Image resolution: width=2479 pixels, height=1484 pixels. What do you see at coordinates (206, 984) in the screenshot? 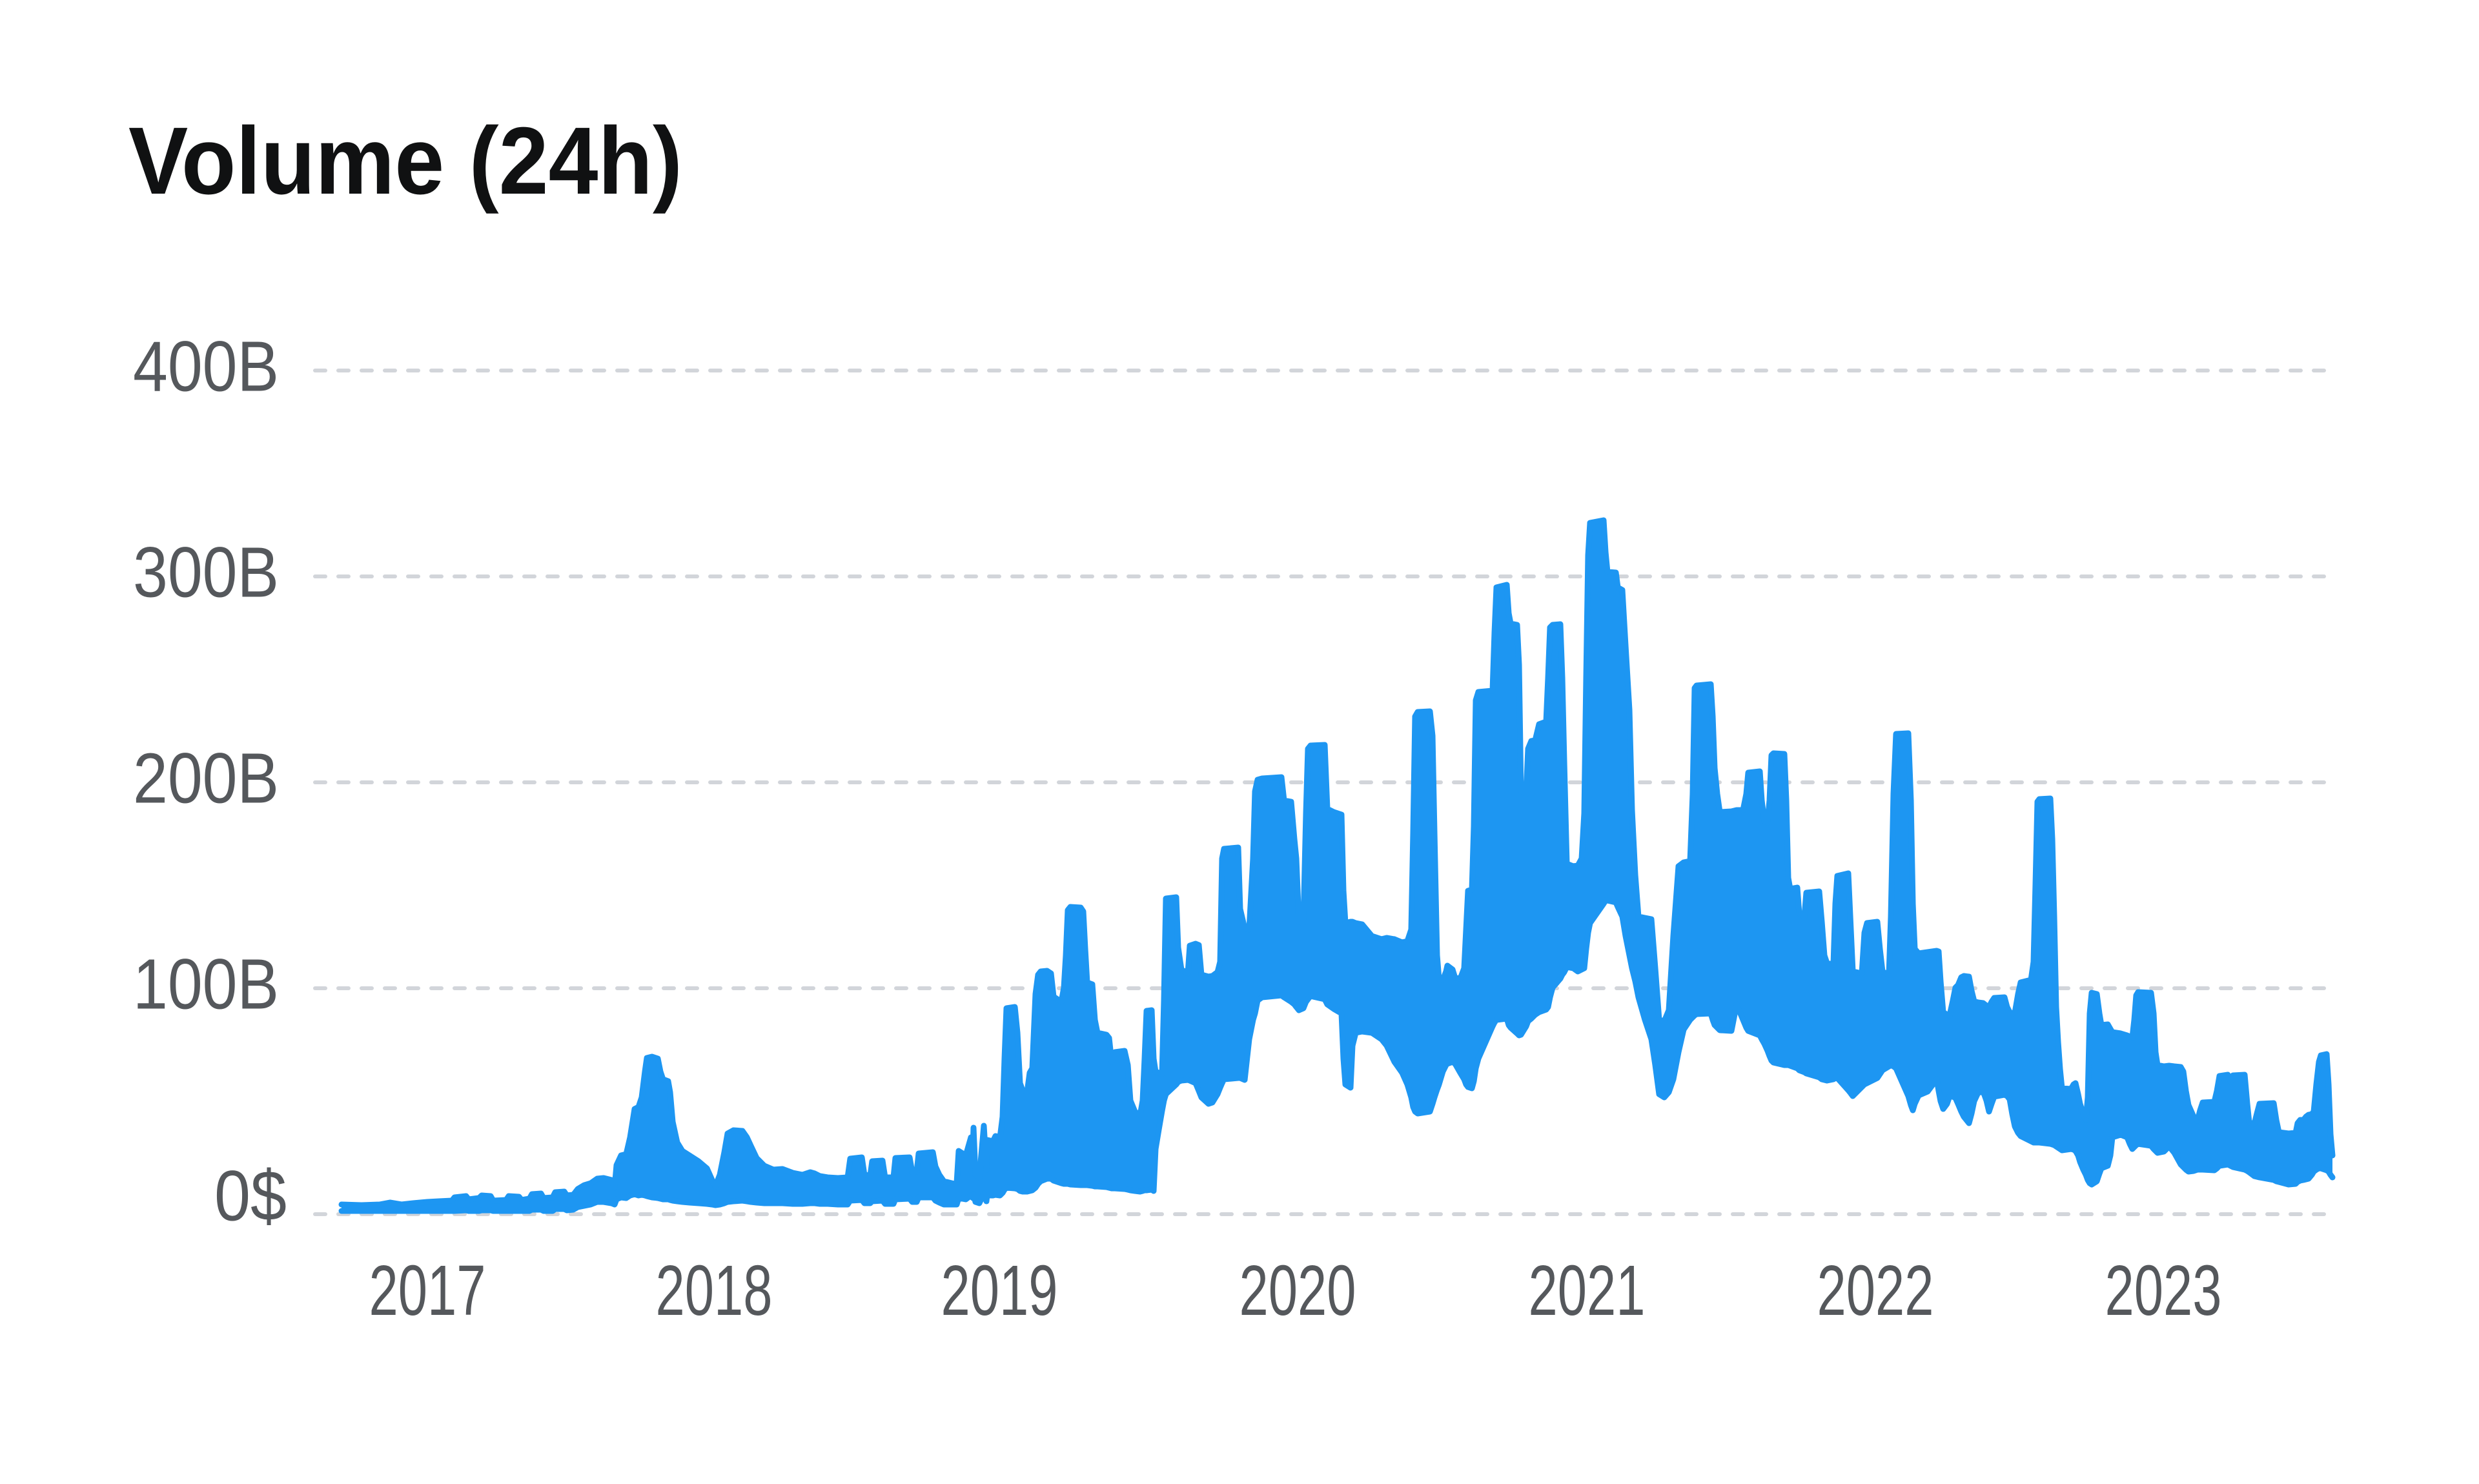
I see `svg-text: 100B` at bounding box center [206, 984].